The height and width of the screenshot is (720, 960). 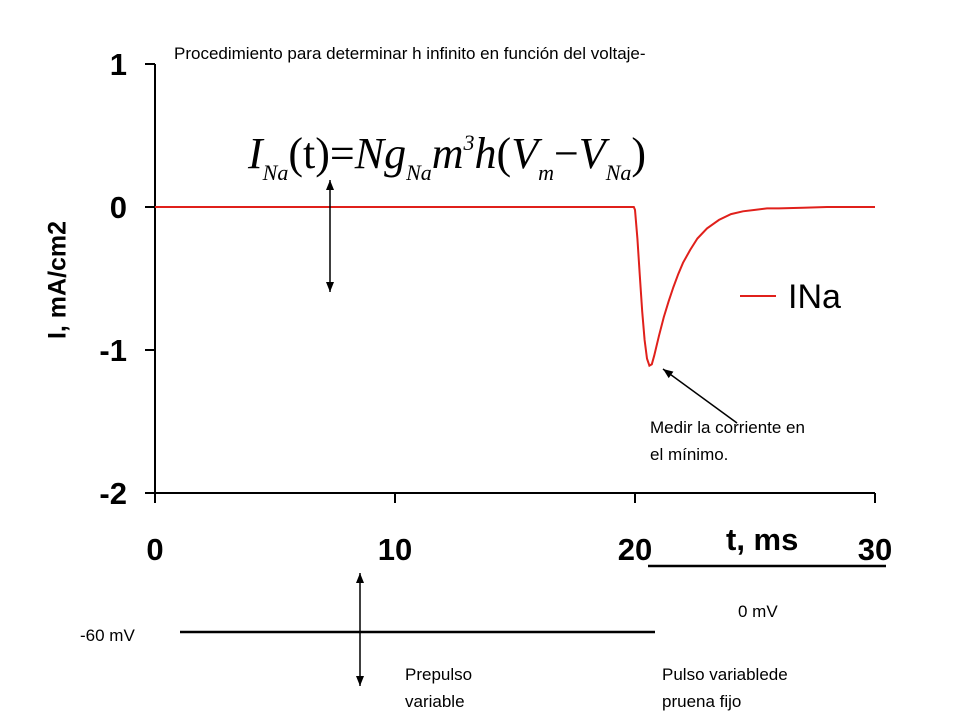 I want to click on formula-v1-sub: m, so click(x=546, y=172).